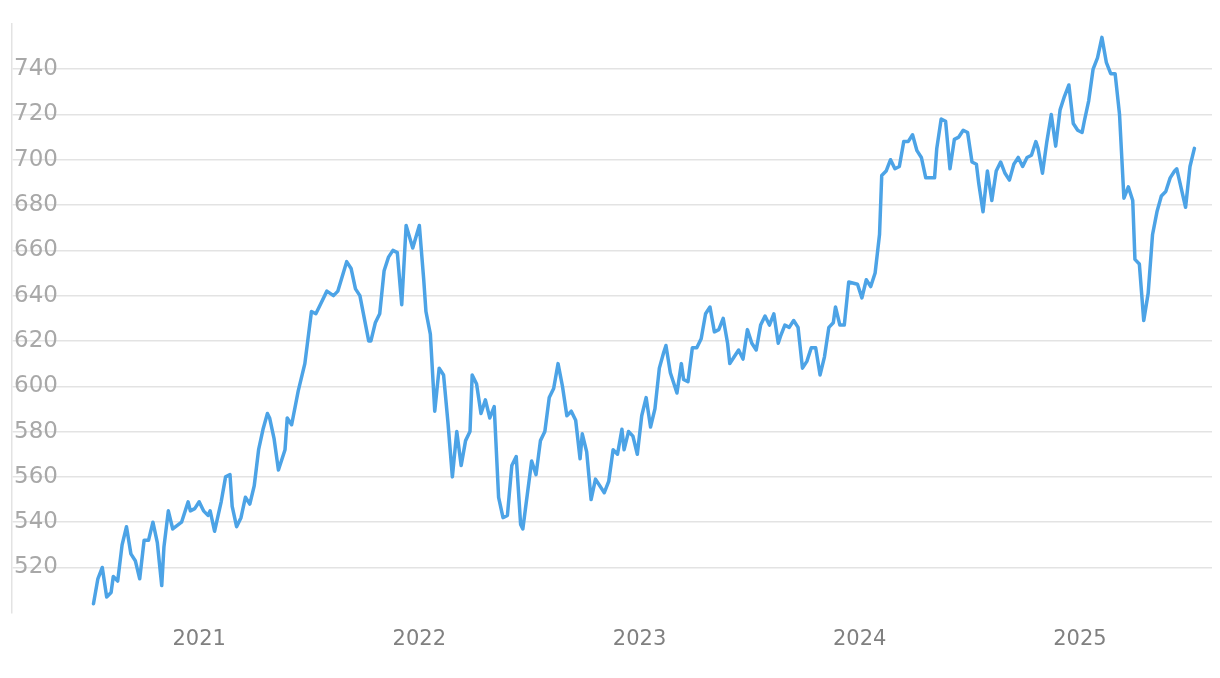 This screenshot has width=1220, height=678. I want to click on y-tick-label: 560, so click(36, 474).